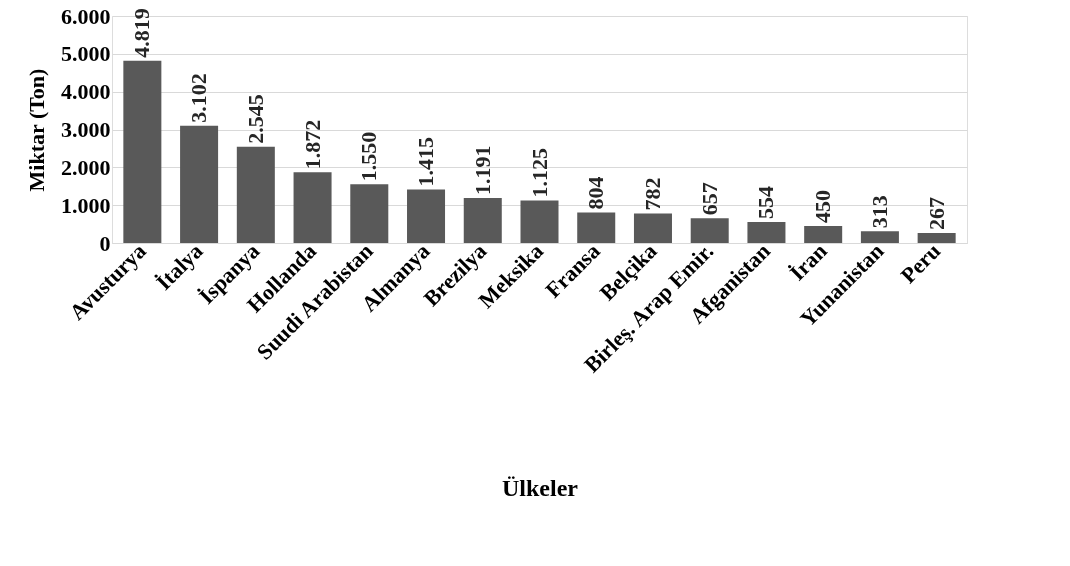  What do you see at coordinates (36, 130) in the screenshot?
I see `y-axis-title: Miktar (Ton)` at bounding box center [36, 130].